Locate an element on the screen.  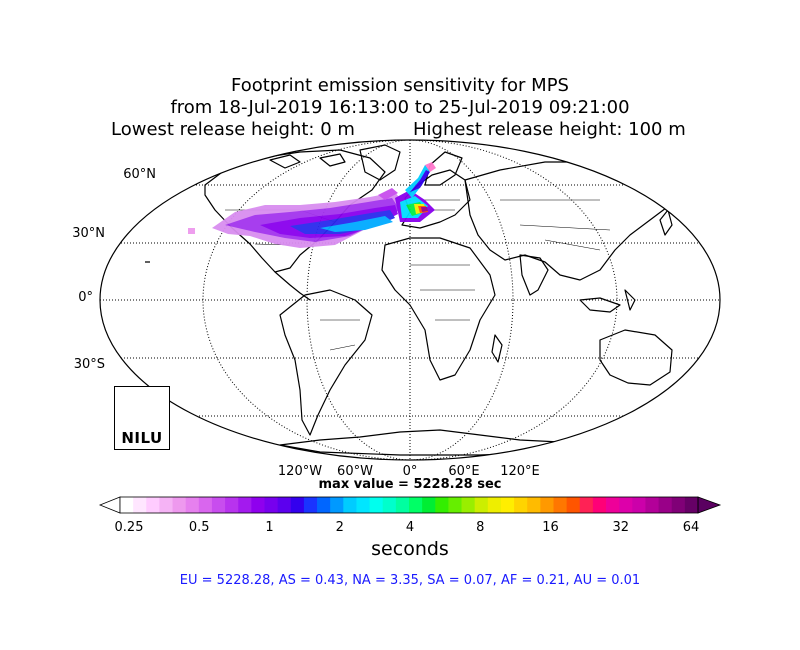
arctic-islands-outline is located at coordinates (307, 161).